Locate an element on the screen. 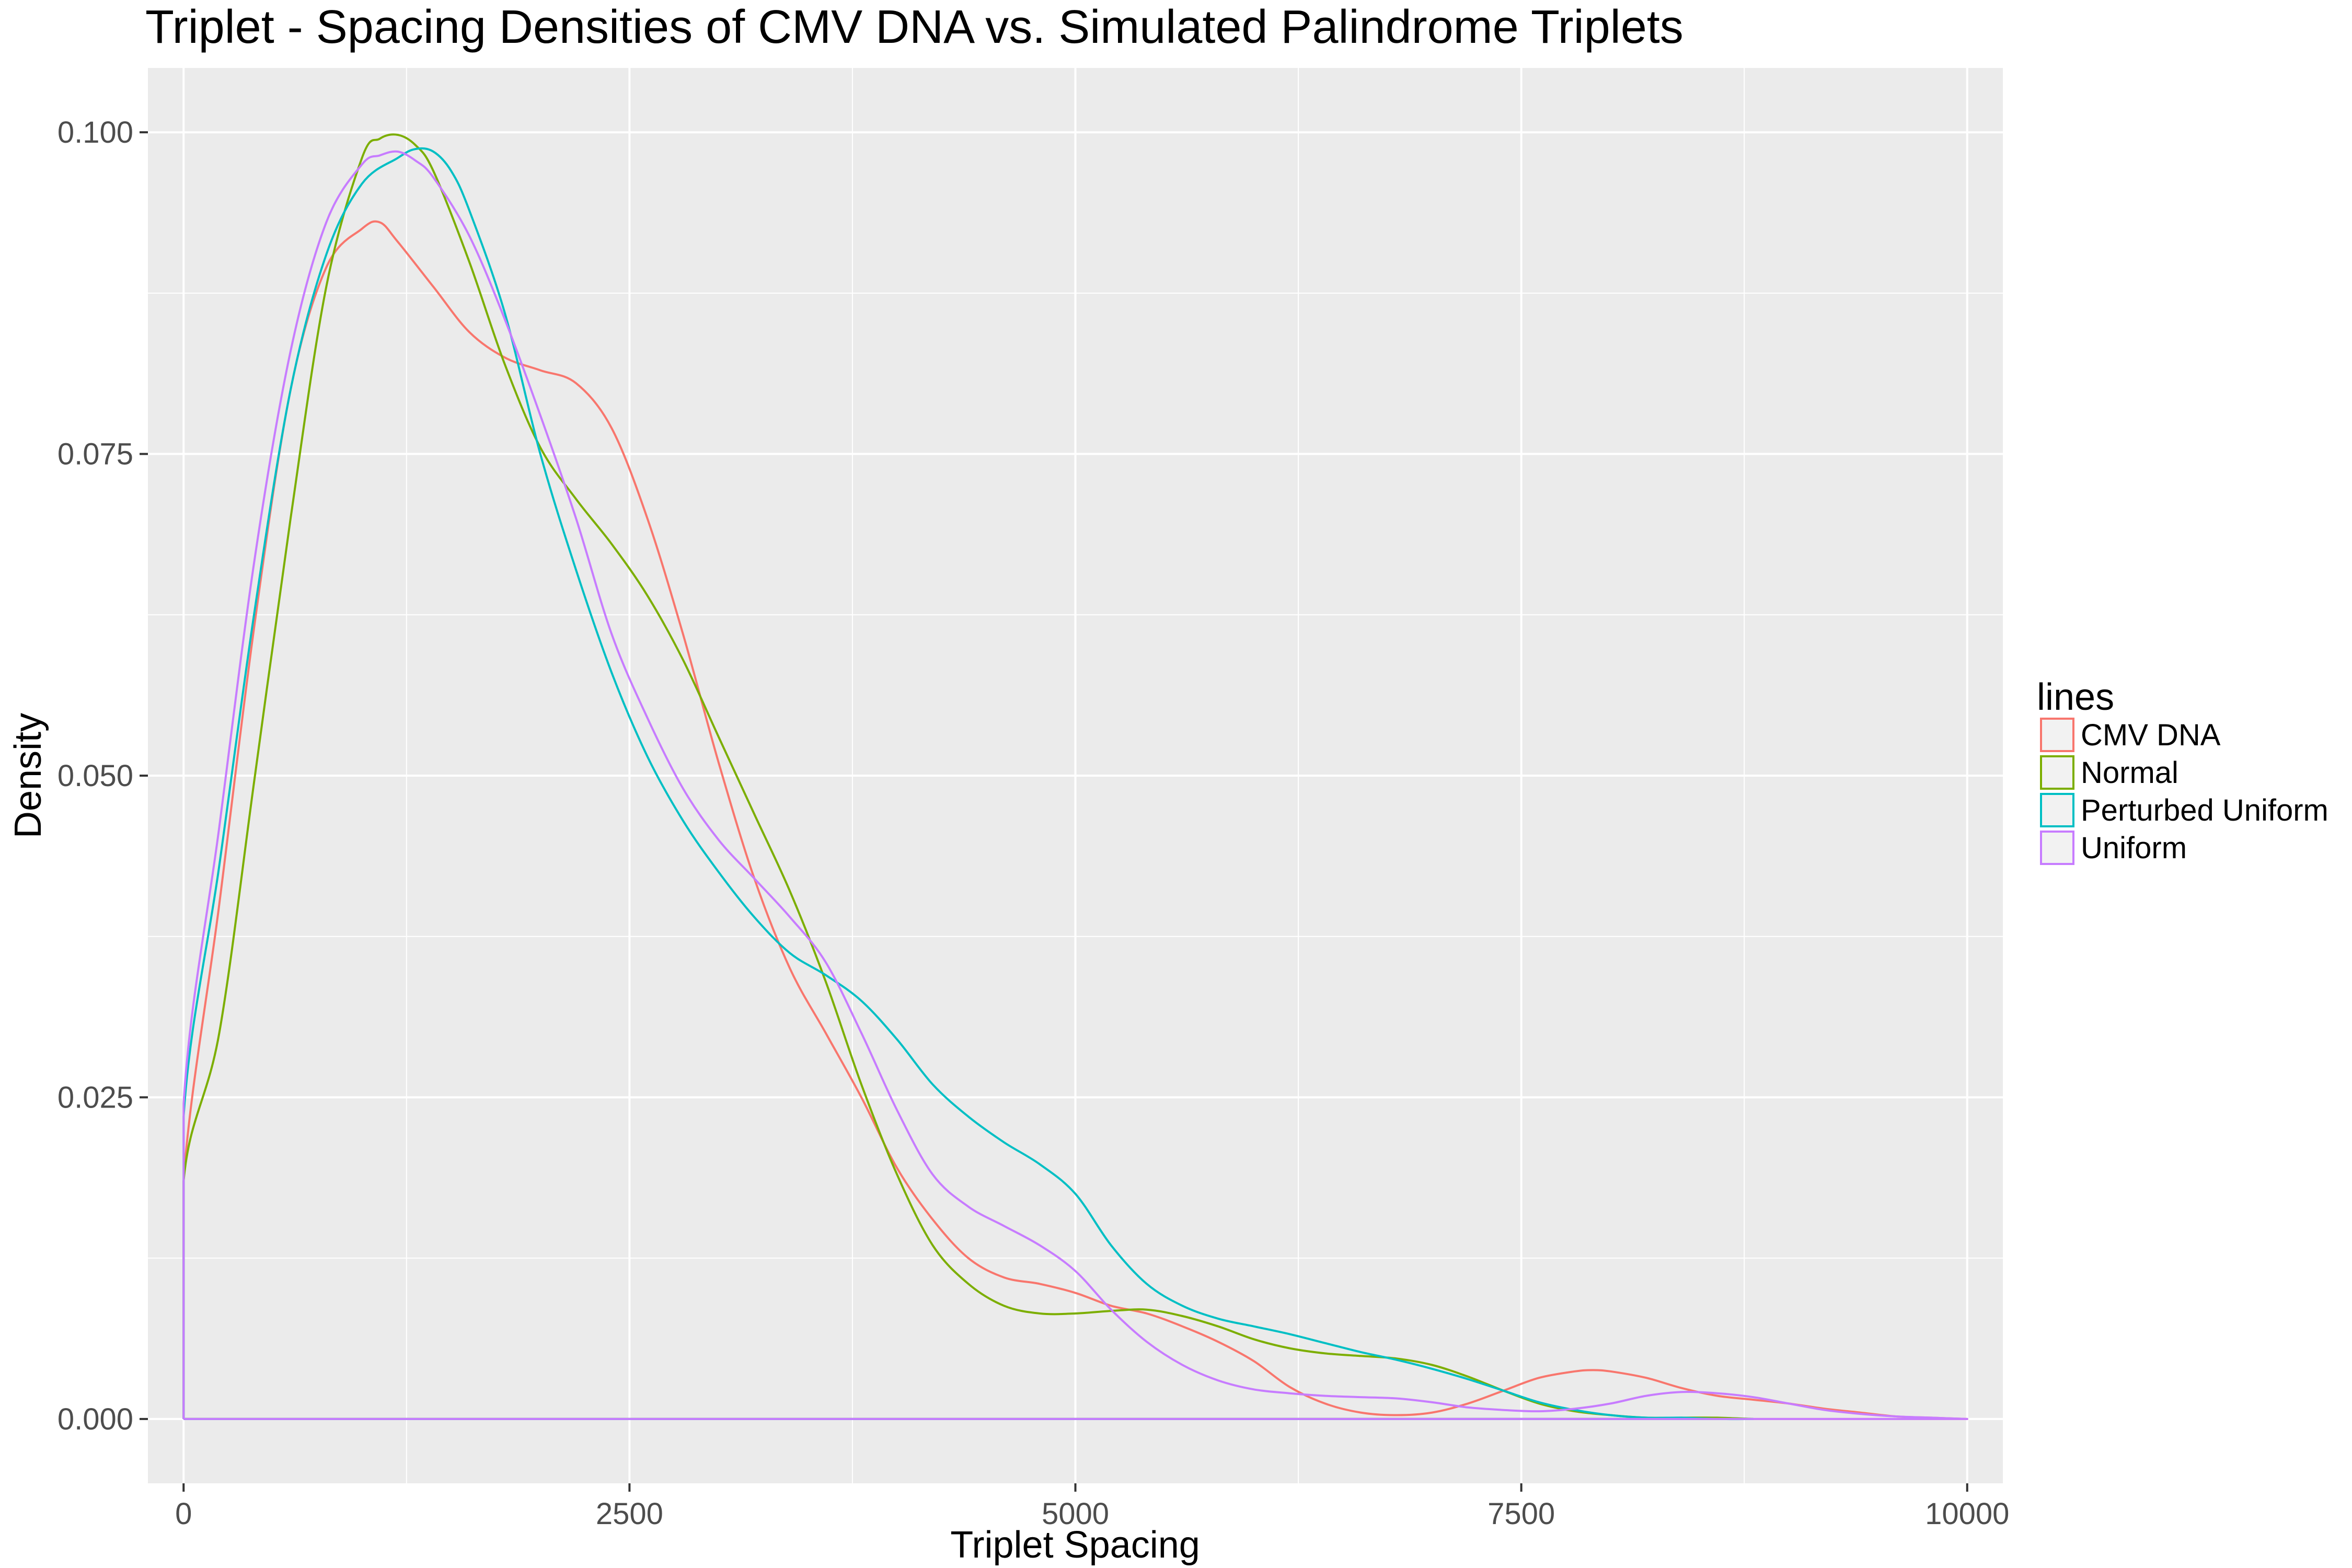  y-tick-label: 0.000 is located at coordinates (95, 1419).